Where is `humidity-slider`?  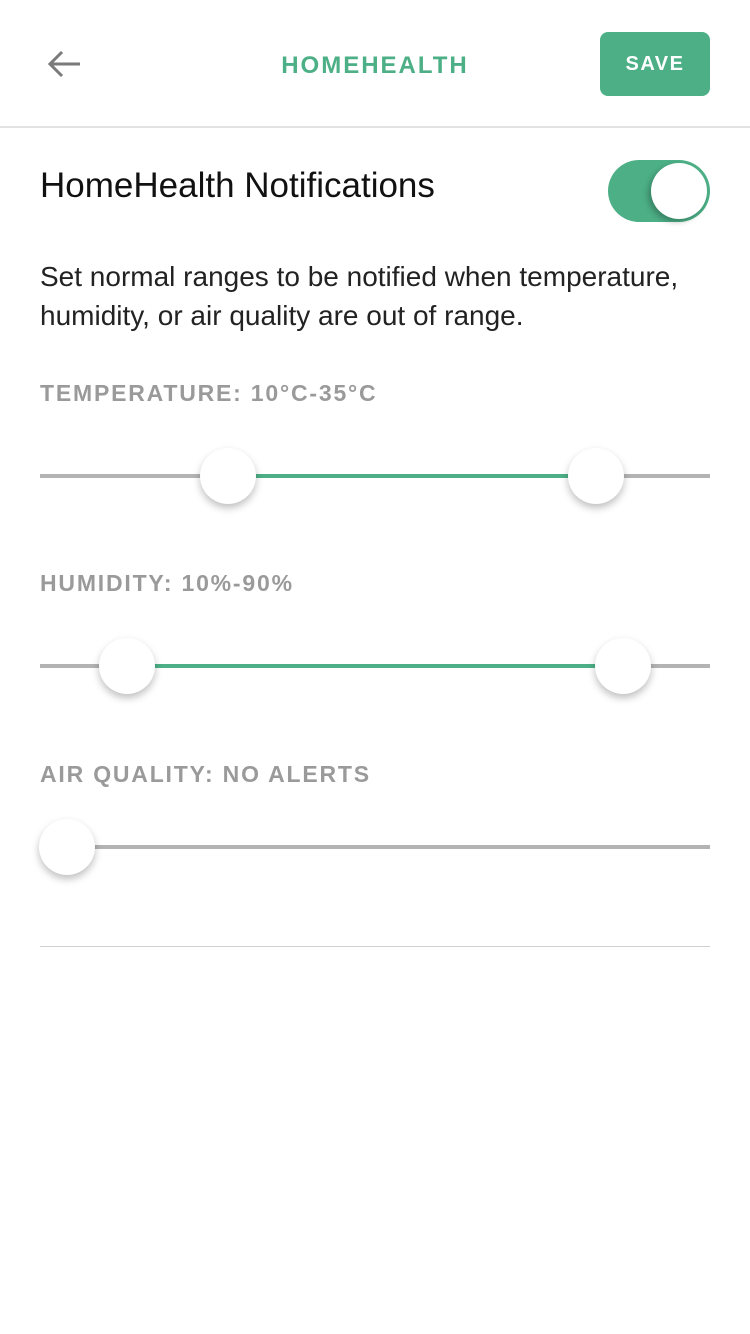
humidity-slider is located at coordinates (375, 666).